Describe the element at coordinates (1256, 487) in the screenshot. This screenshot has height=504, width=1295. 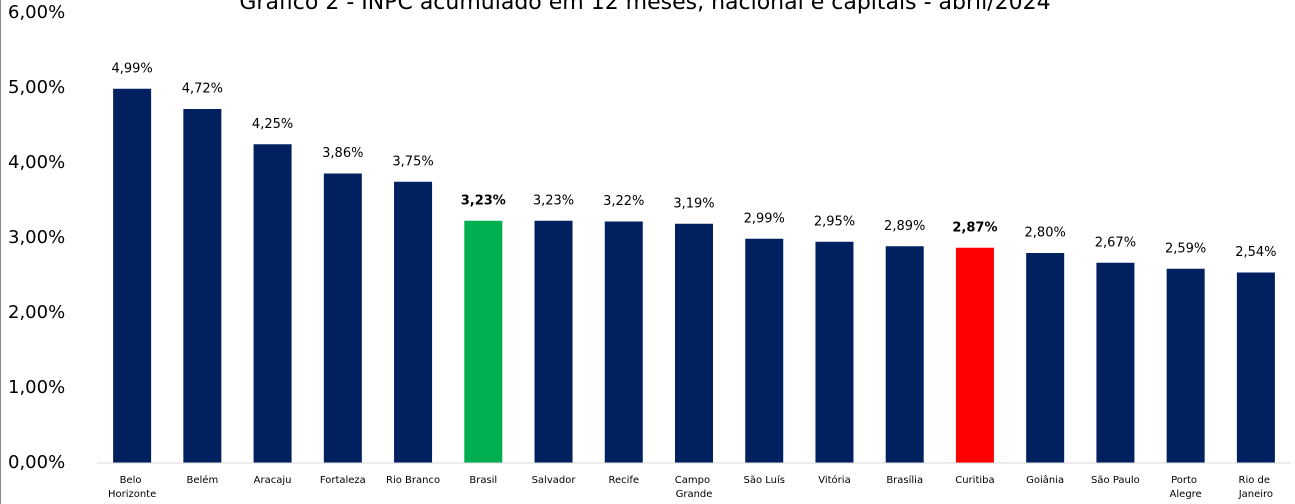
I see `x-tick-label: Rio de Janeiro` at that location.